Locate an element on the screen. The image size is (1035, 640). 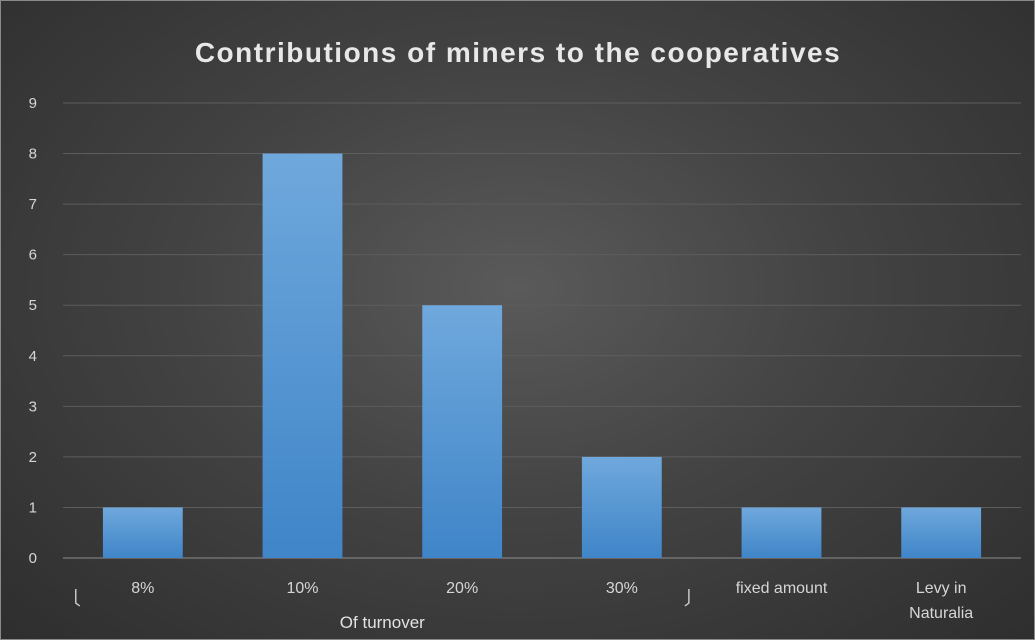
group-annotation: Of turnover is located at coordinates (382, 610).